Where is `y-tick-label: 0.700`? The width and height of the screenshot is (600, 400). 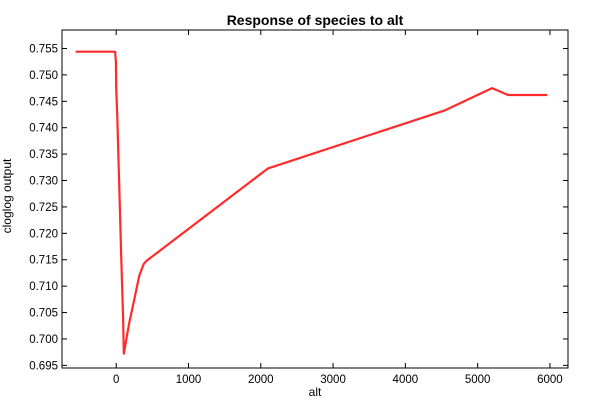 y-tick-label: 0.700 is located at coordinates (43, 340).